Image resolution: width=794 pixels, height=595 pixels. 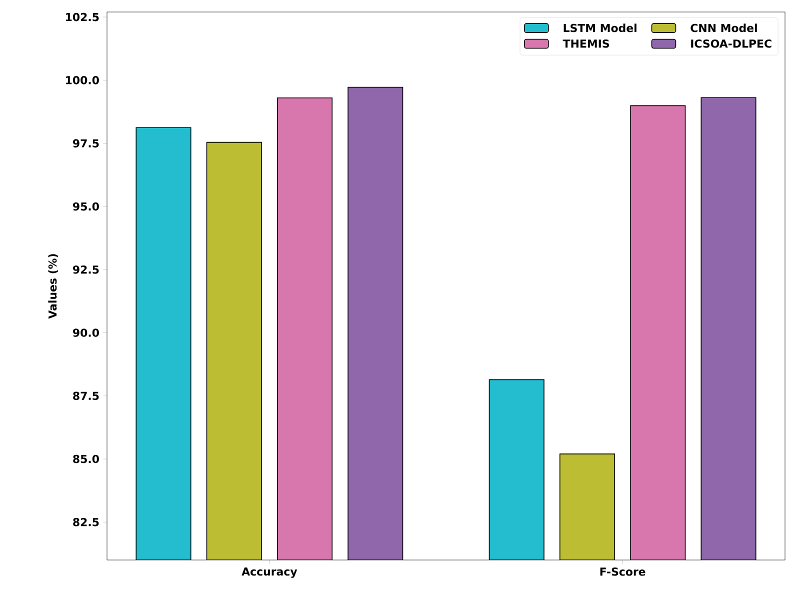 What do you see at coordinates (86, 396) in the screenshot?
I see `y-tick-label: 87.5` at bounding box center [86, 396].